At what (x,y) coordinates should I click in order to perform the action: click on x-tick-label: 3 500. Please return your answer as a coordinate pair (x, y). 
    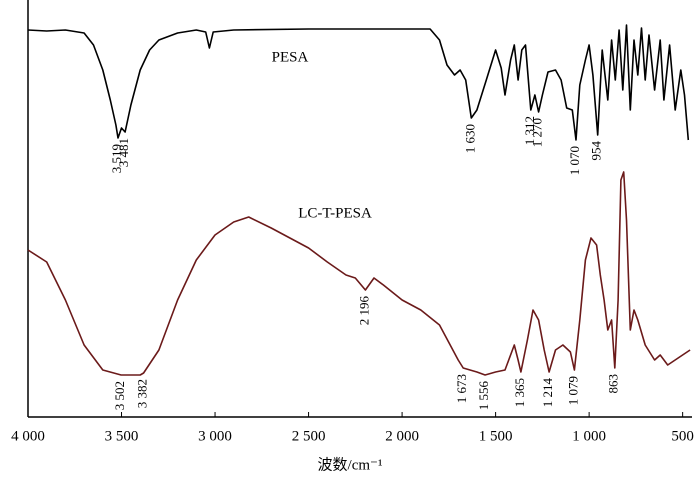
    Looking at the image, I should click on (122, 436).